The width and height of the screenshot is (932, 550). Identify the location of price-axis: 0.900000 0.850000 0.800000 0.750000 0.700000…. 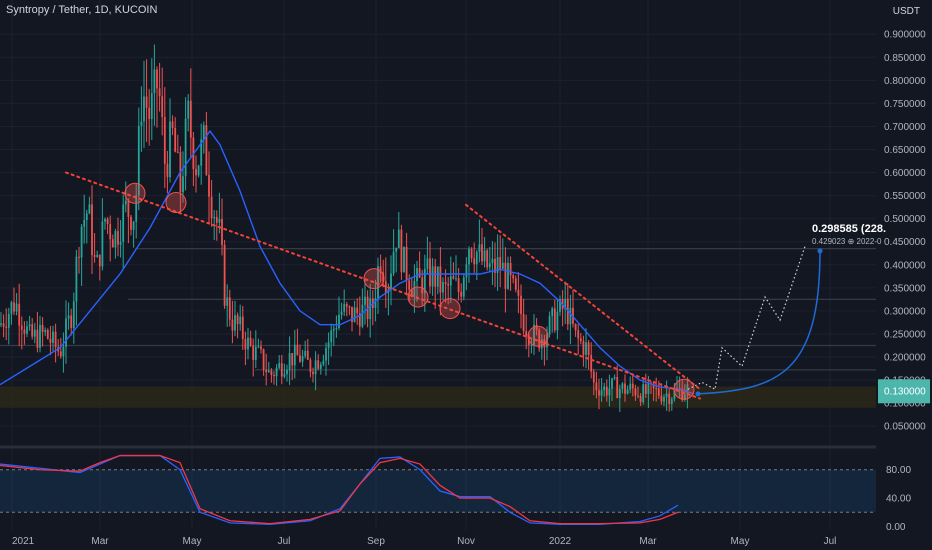
(904, 275).